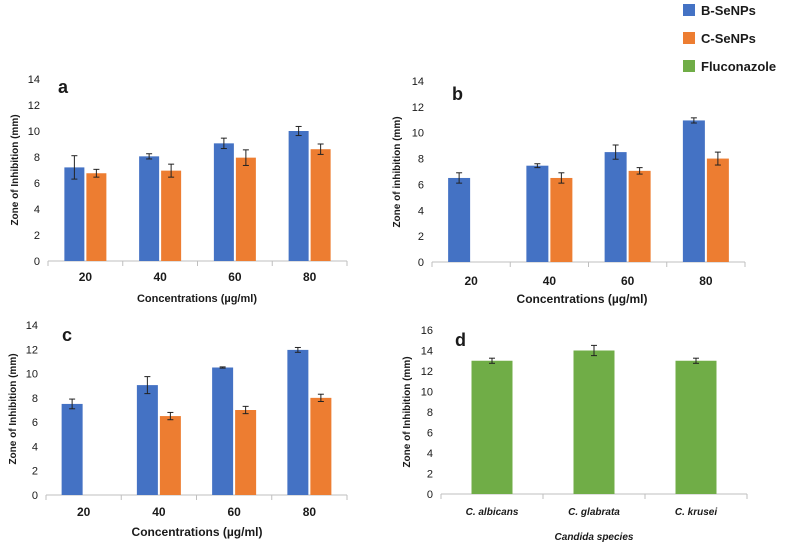 The width and height of the screenshot is (800, 544). Describe the element at coordinates (582, 299) in the screenshot. I see `x-axis-label-b: Concentrations (µg/ml)` at that location.